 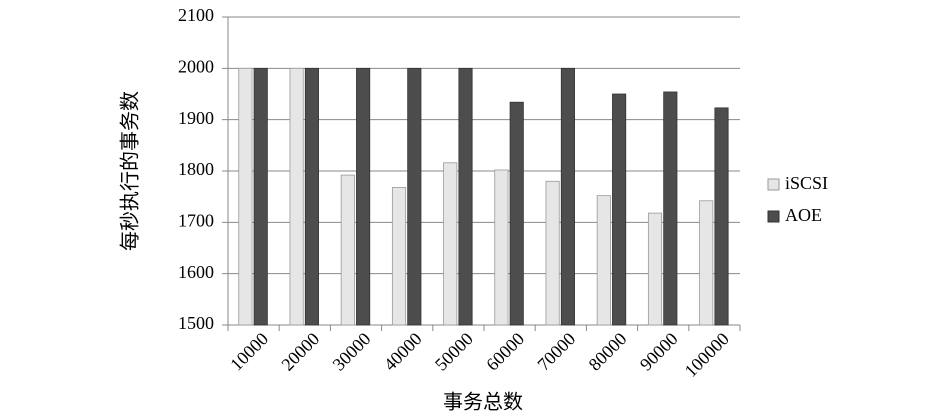 I want to click on x-tick-label: 60000, so click(x=505, y=352).